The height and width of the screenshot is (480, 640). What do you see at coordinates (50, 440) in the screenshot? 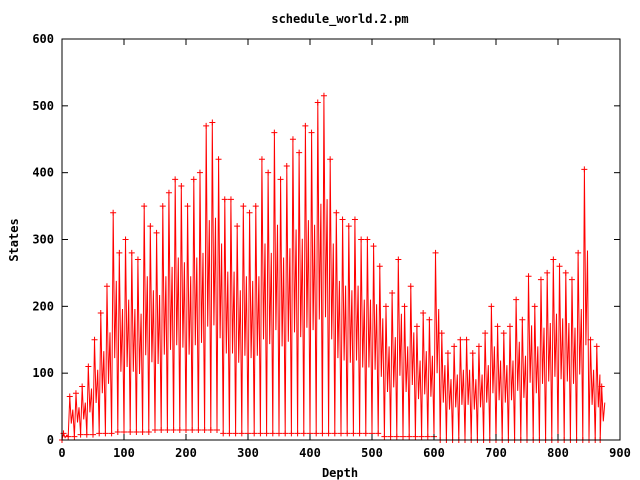
I see `y-tick-label: 0` at bounding box center [50, 440].